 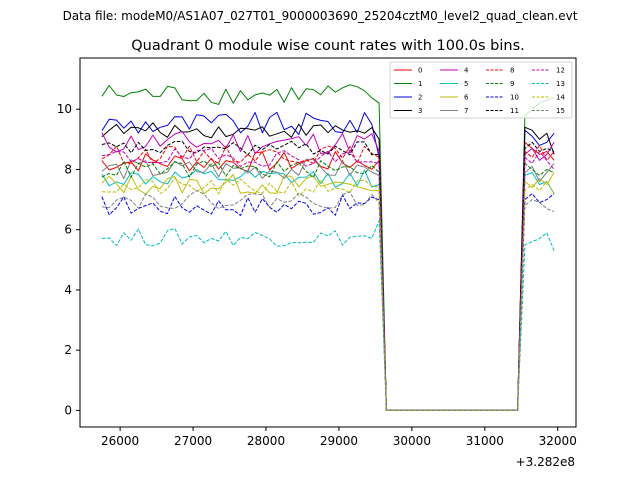 I want to click on legend-label-8: 8, so click(x=512, y=71).